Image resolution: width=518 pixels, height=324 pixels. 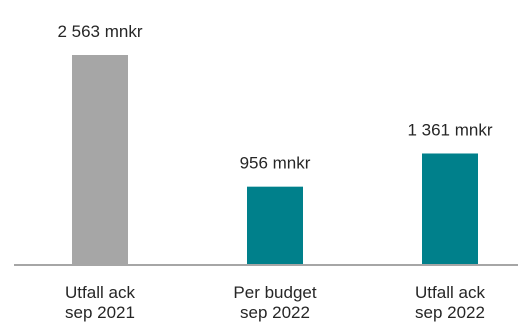 I want to click on data-label-2: 1 361 mnkr, so click(x=449, y=129).